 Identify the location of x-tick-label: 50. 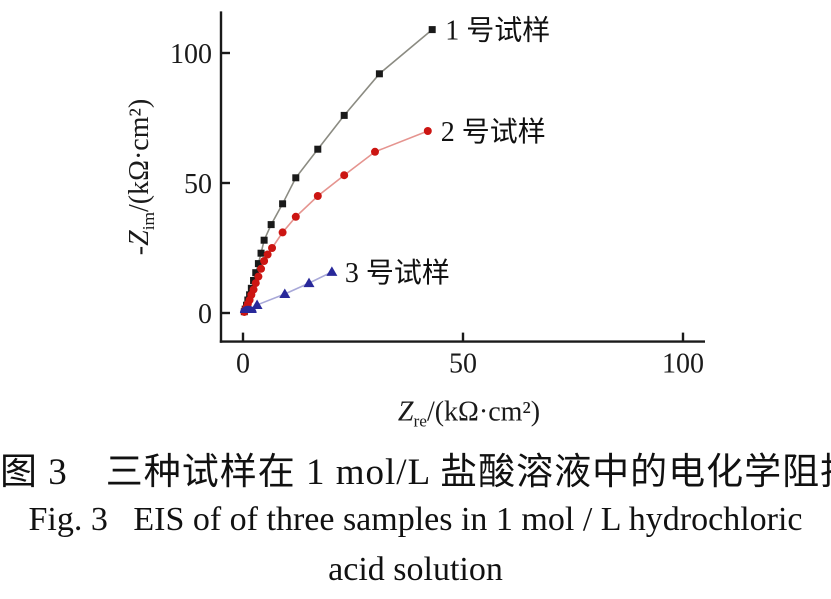
(463, 364).